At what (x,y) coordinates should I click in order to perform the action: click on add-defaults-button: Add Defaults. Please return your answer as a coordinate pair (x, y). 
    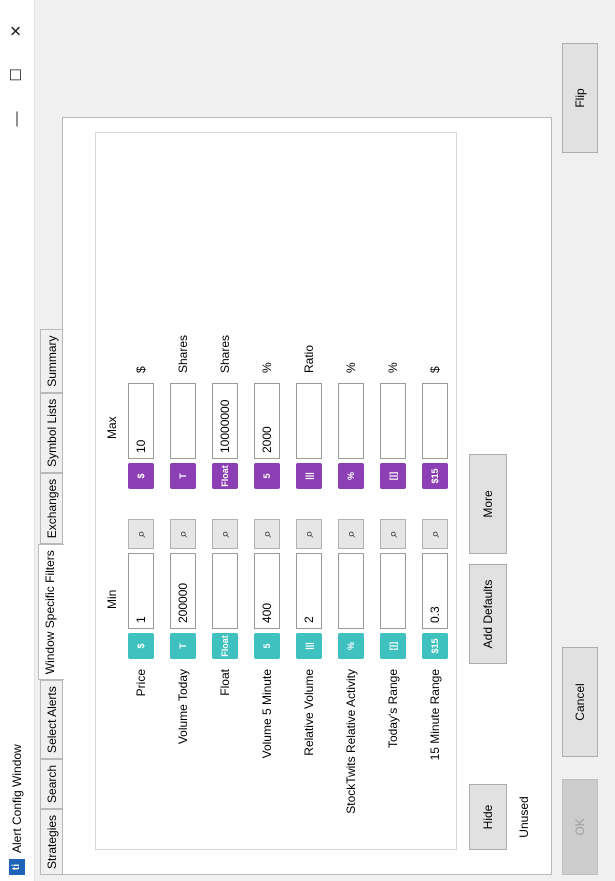
    Looking at the image, I should click on (488, 614).